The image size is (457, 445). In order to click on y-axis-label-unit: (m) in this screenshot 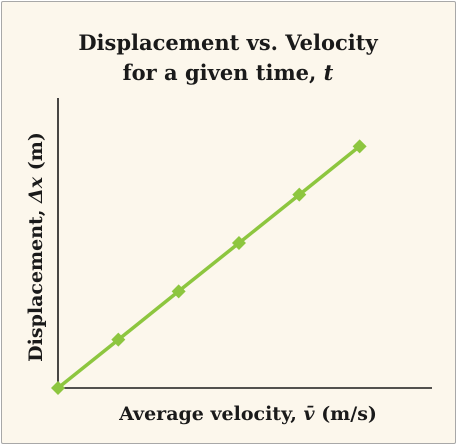, I will do `click(36, 154)`.